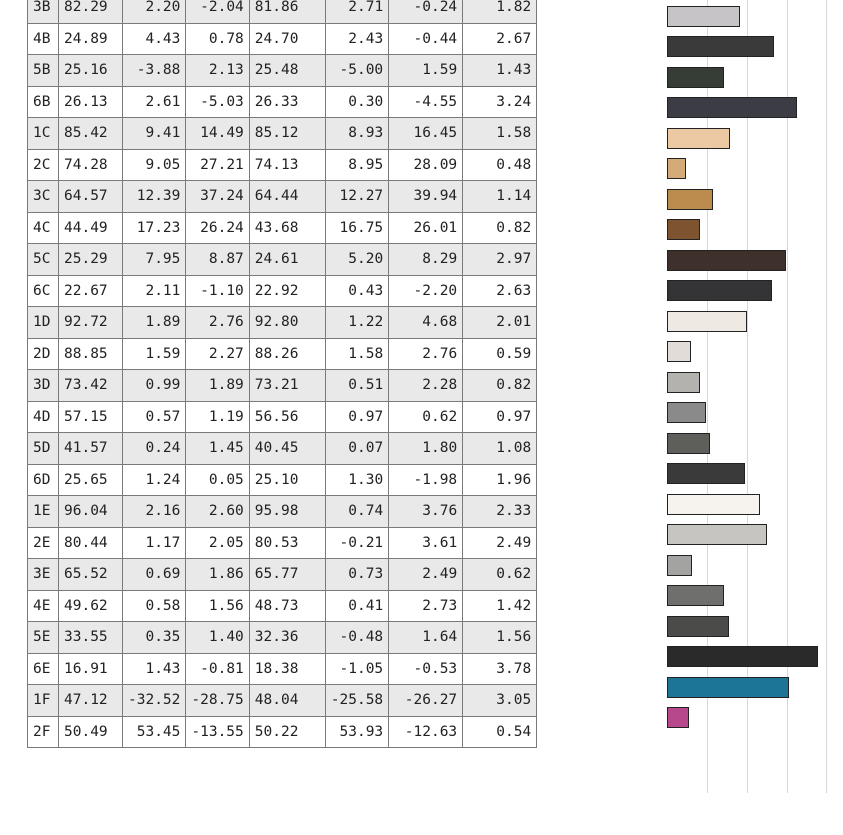 The image size is (843, 835). I want to click on value-cell-4: 74.13, so click(287, 164).